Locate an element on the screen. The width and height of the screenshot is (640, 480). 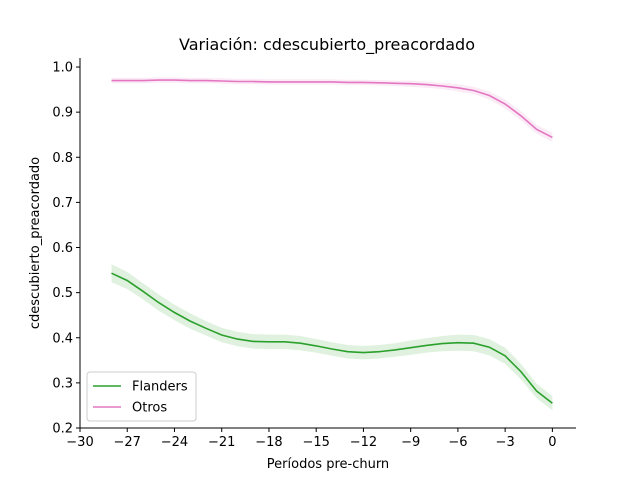
y-tick-label: 0.6 is located at coordinates (62, 248).